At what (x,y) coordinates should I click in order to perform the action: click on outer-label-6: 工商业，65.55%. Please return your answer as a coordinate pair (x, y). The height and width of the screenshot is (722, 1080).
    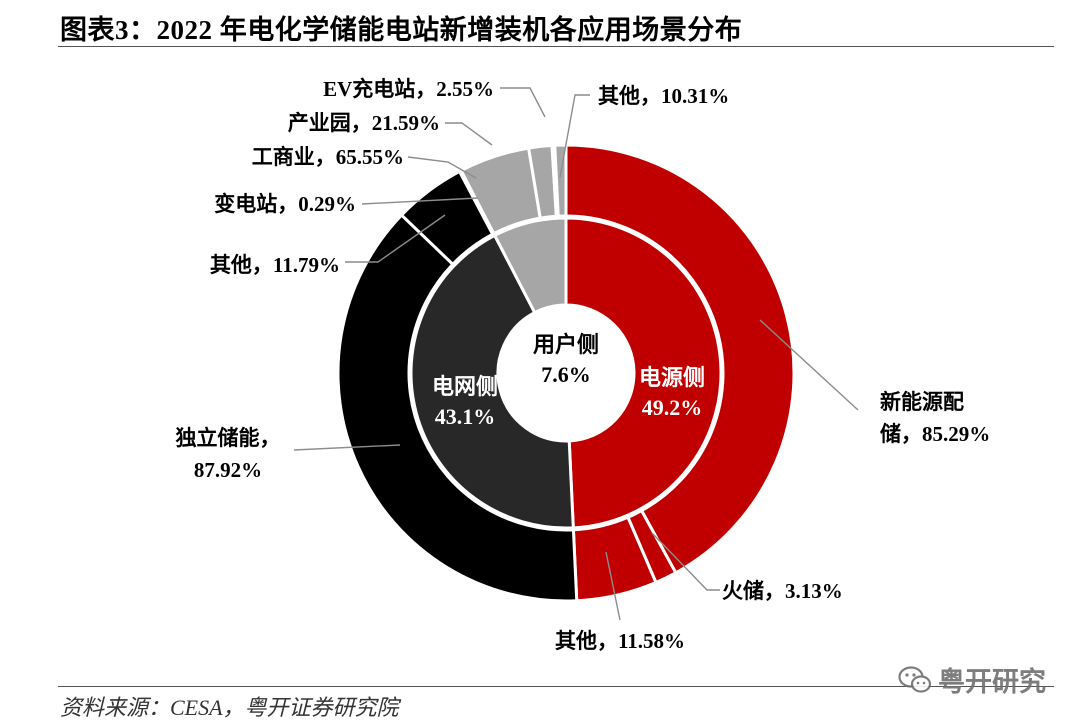
    Looking at the image, I should click on (328, 157).